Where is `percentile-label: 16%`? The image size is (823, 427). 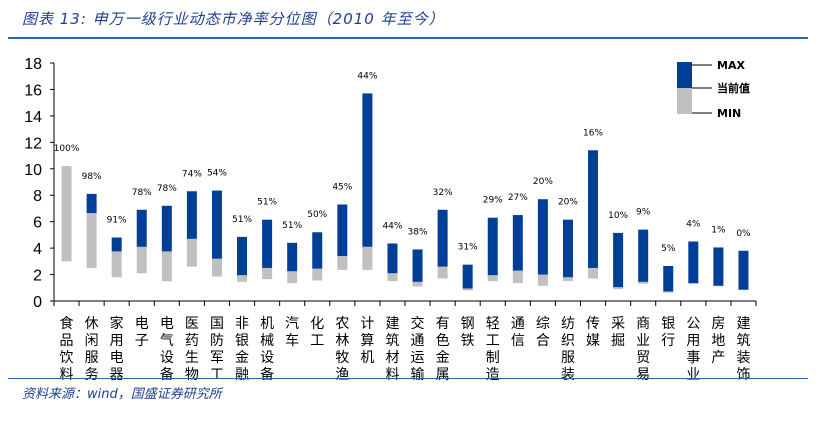
percentile-label: 16% is located at coordinates (593, 133).